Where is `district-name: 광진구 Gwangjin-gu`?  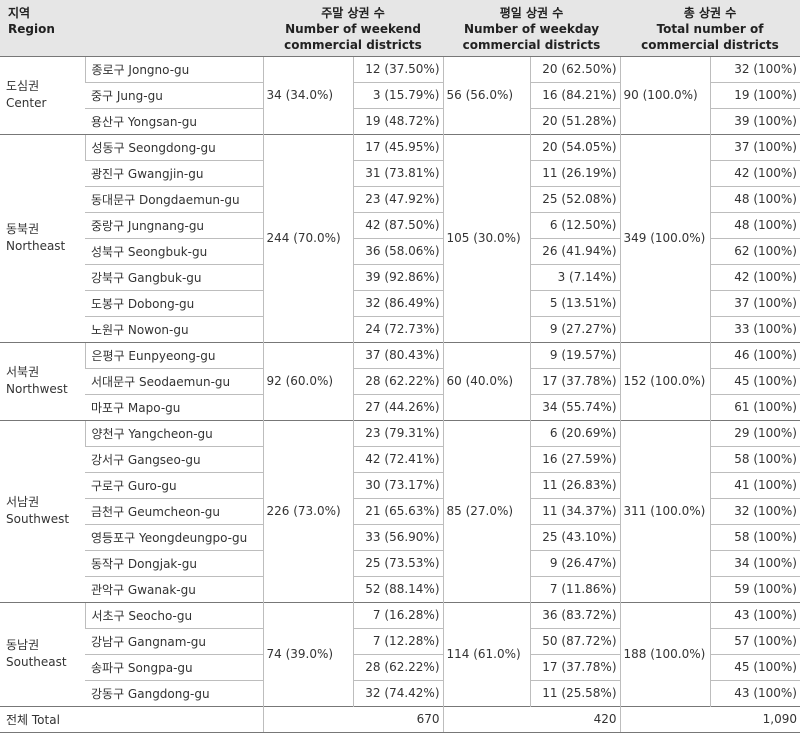
district-name: 광진구 Gwangjin-gu is located at coordinates (174, 172).